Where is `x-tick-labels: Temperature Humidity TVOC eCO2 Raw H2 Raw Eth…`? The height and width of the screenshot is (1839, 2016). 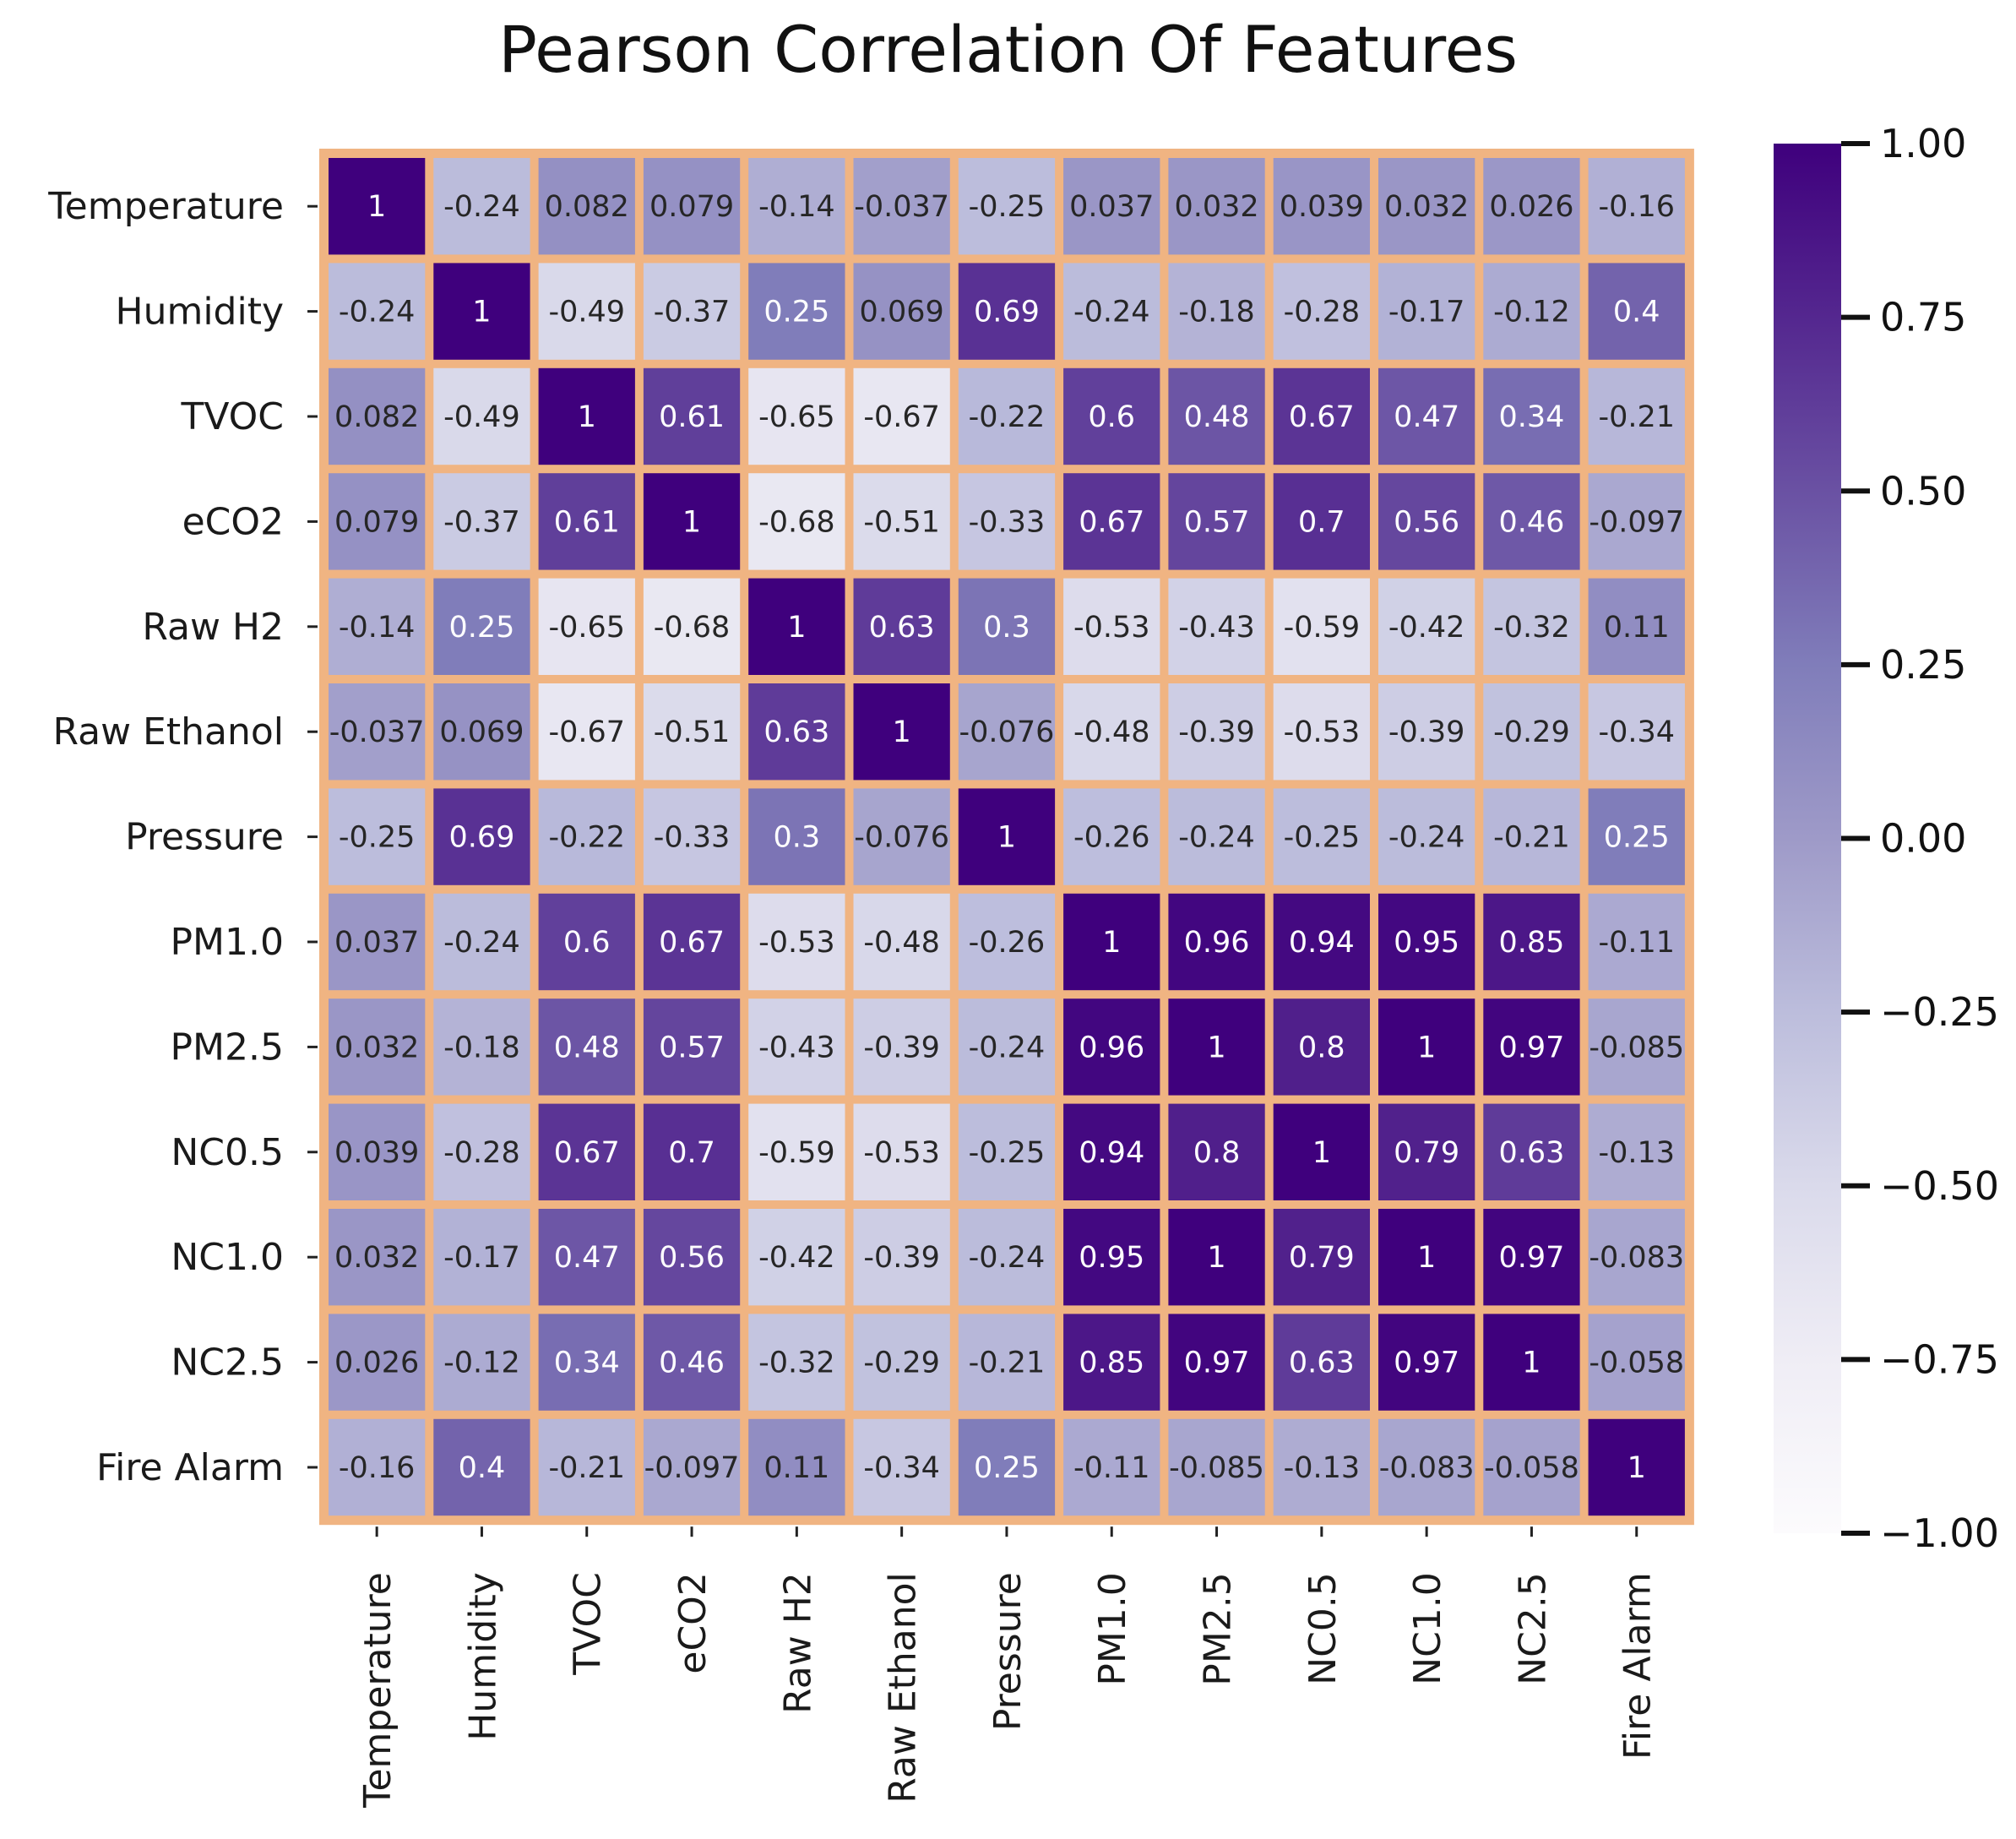 x-tick-labels: Temperature Humidity TVOC eCO2 Raw H2 Raw Eth… is located at coordinates (1008, 1667).